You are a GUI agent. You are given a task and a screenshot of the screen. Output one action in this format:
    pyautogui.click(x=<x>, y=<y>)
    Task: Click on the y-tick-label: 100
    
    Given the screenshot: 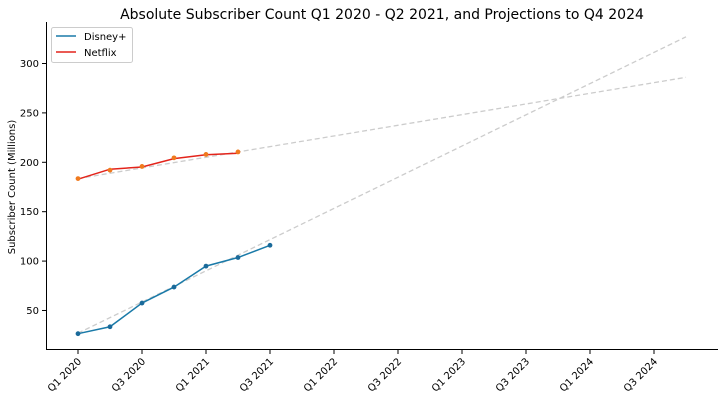 What is the action you would take?
    pyautogui.click(x=29, y=262)
    